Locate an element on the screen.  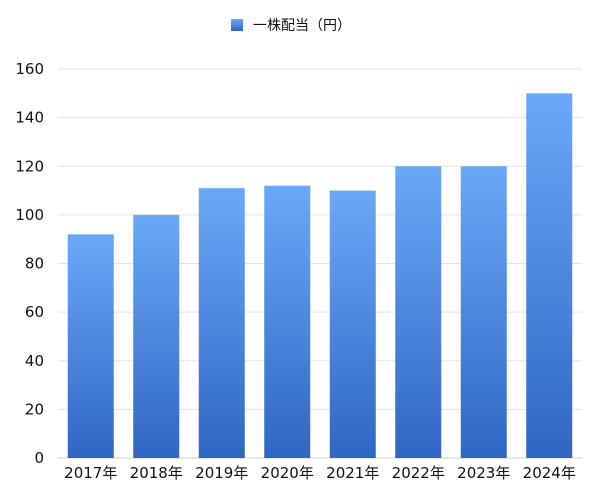
x-tick-label: 2022年 is located at coordinates (418, 473).